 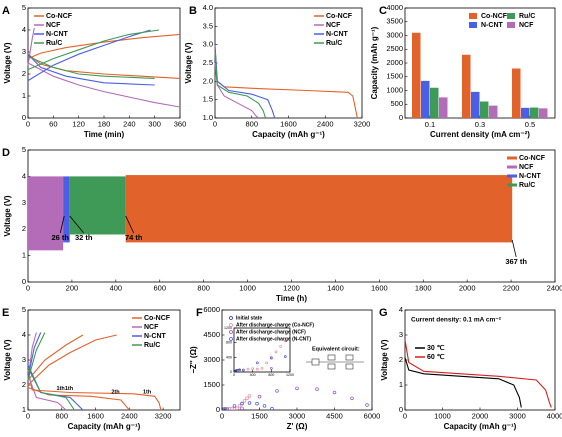 I want to click on equivalent-circuit, so click(x=335, y=362).